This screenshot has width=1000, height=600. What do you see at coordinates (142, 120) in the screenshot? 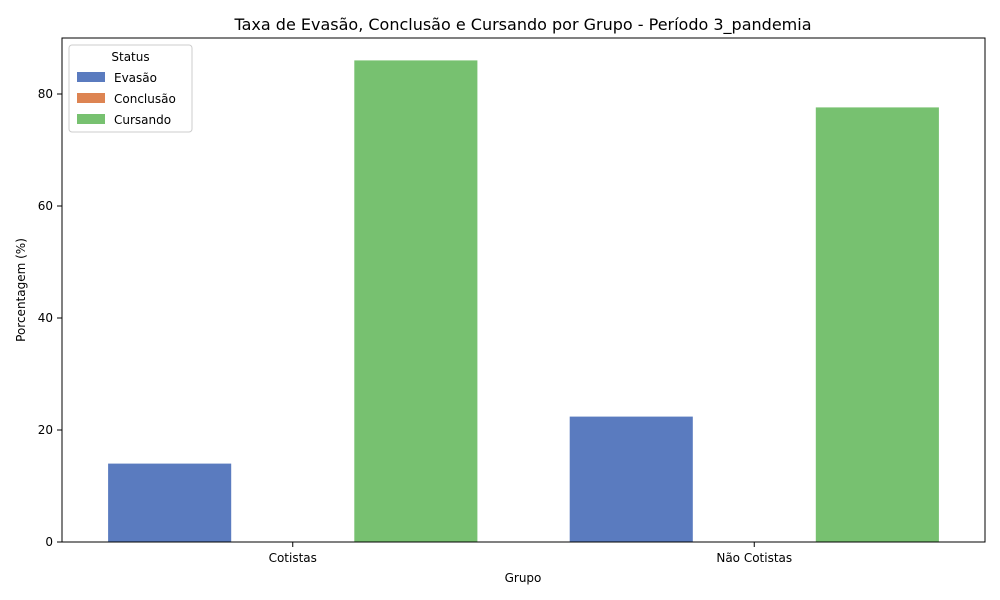
I see `legend-label: Cursando` at bounding box center [142, 120].